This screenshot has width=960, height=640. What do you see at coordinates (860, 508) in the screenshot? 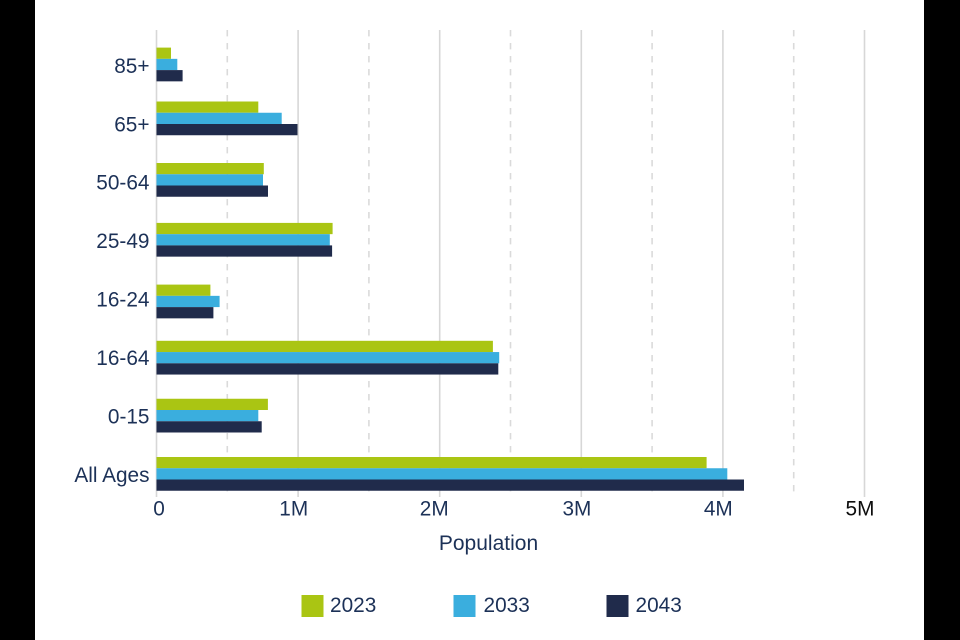
I see `svg-text: 5M` at bounding box center [860, 508].